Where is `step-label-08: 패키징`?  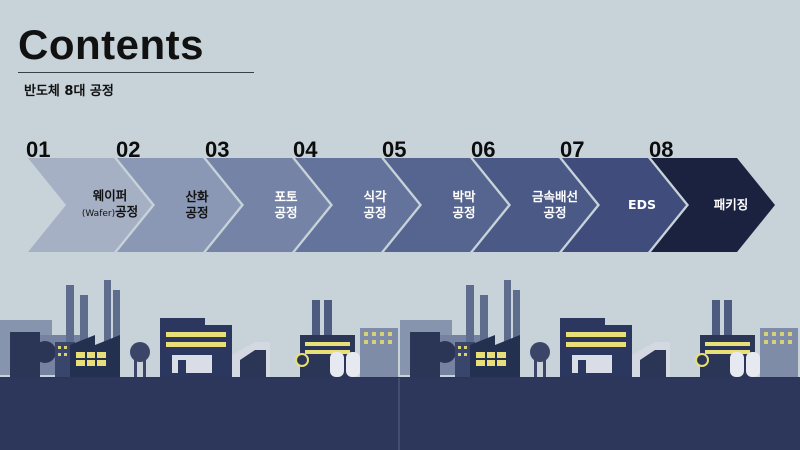 step-label-08: 패키징 is located at coordinates (731, 205).